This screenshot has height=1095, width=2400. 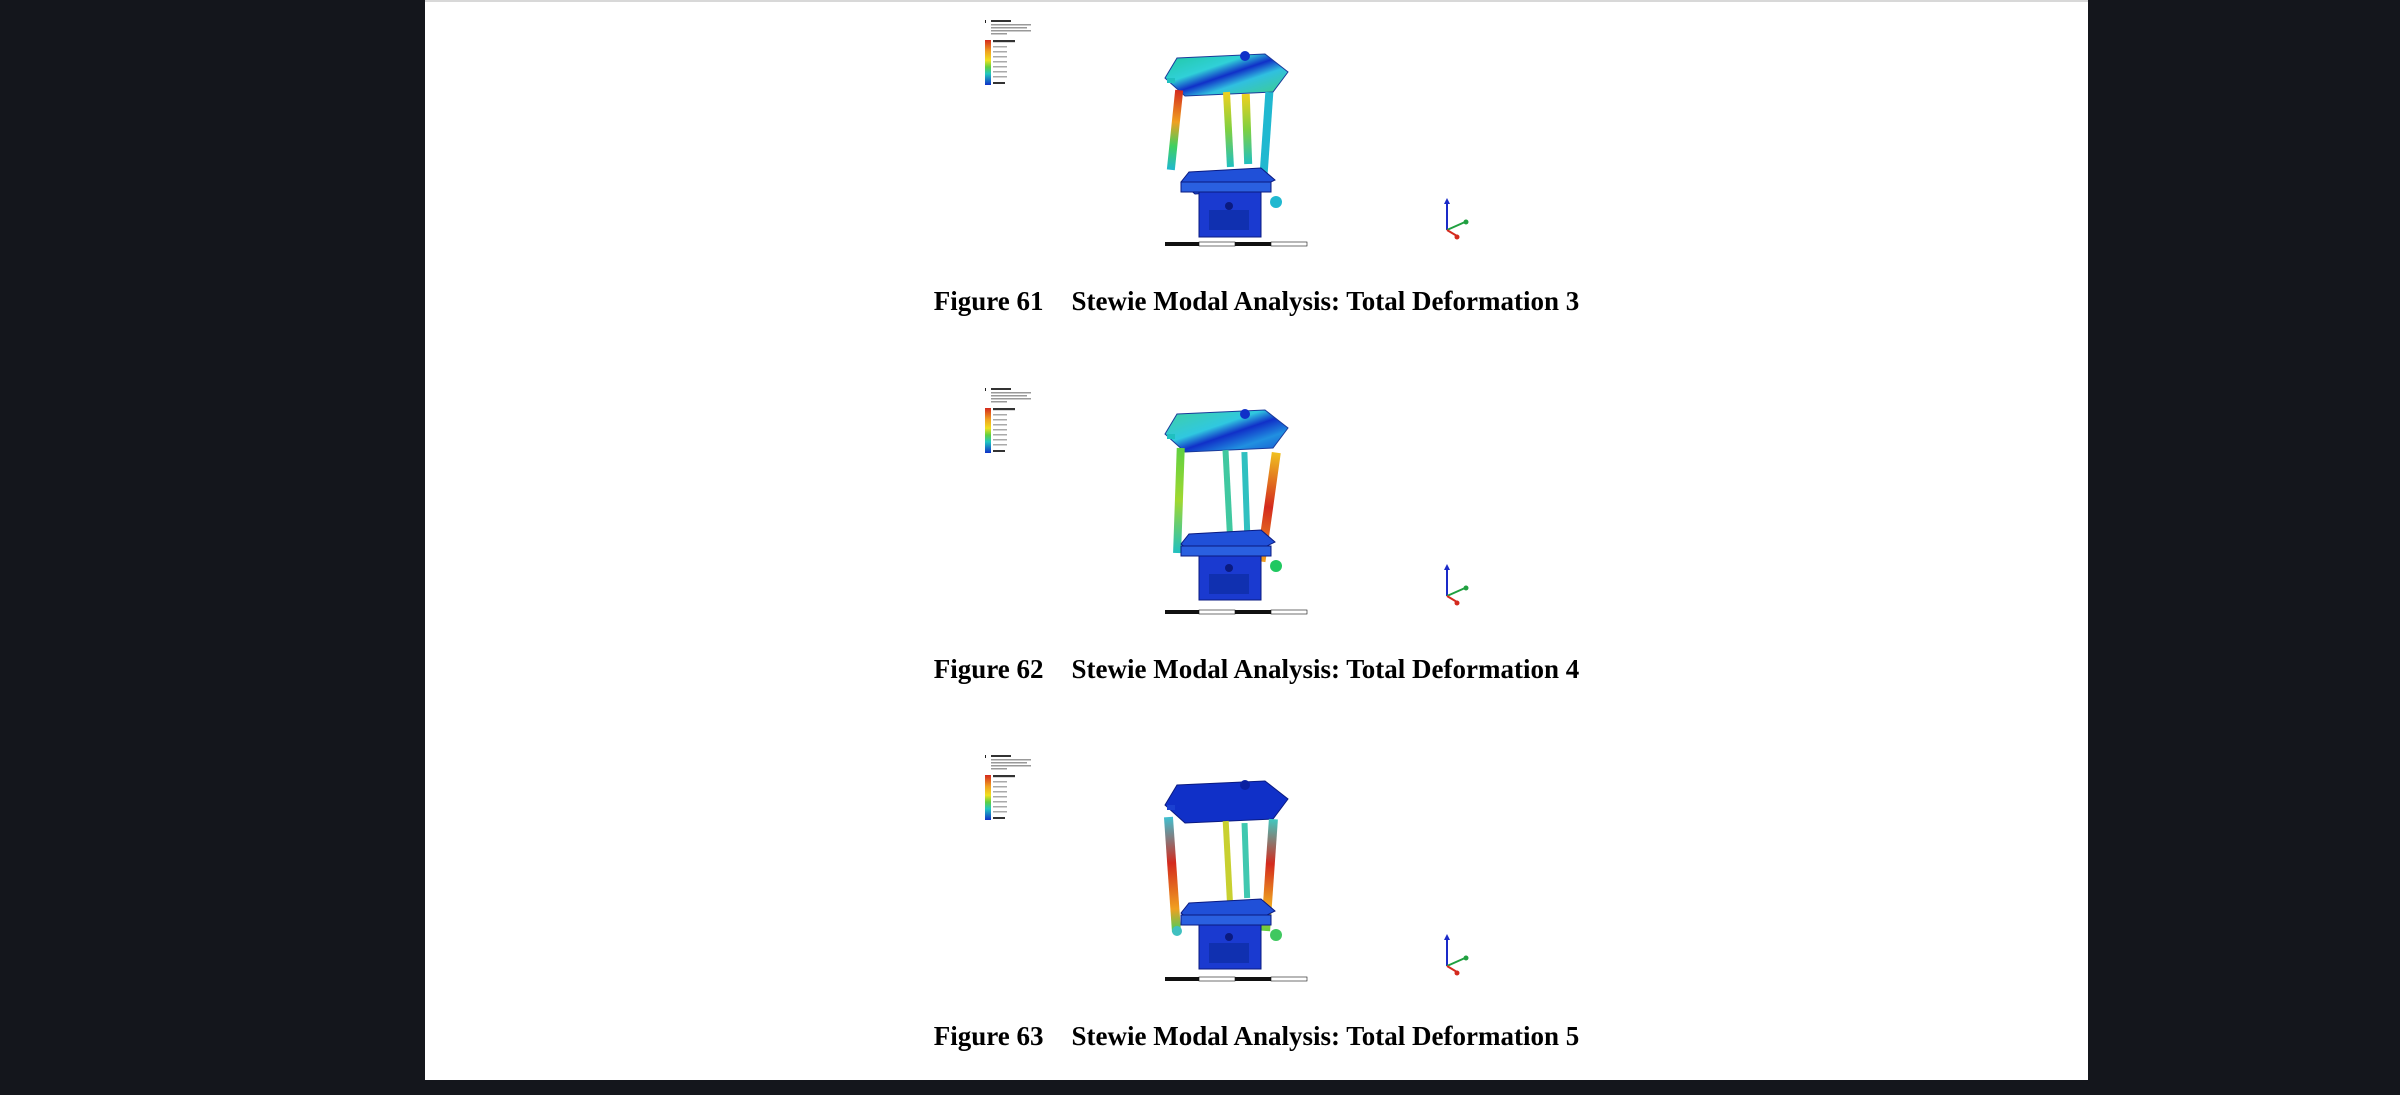 I want to click on figure-62-image, so click(x=1259, y=508).